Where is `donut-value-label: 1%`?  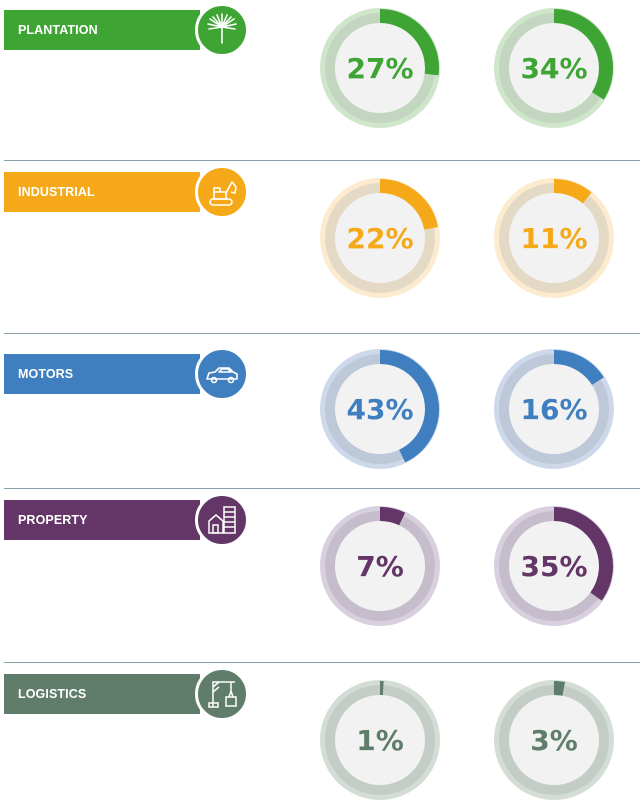 donut-value-label: 1% is located at coordinates (380, 740).